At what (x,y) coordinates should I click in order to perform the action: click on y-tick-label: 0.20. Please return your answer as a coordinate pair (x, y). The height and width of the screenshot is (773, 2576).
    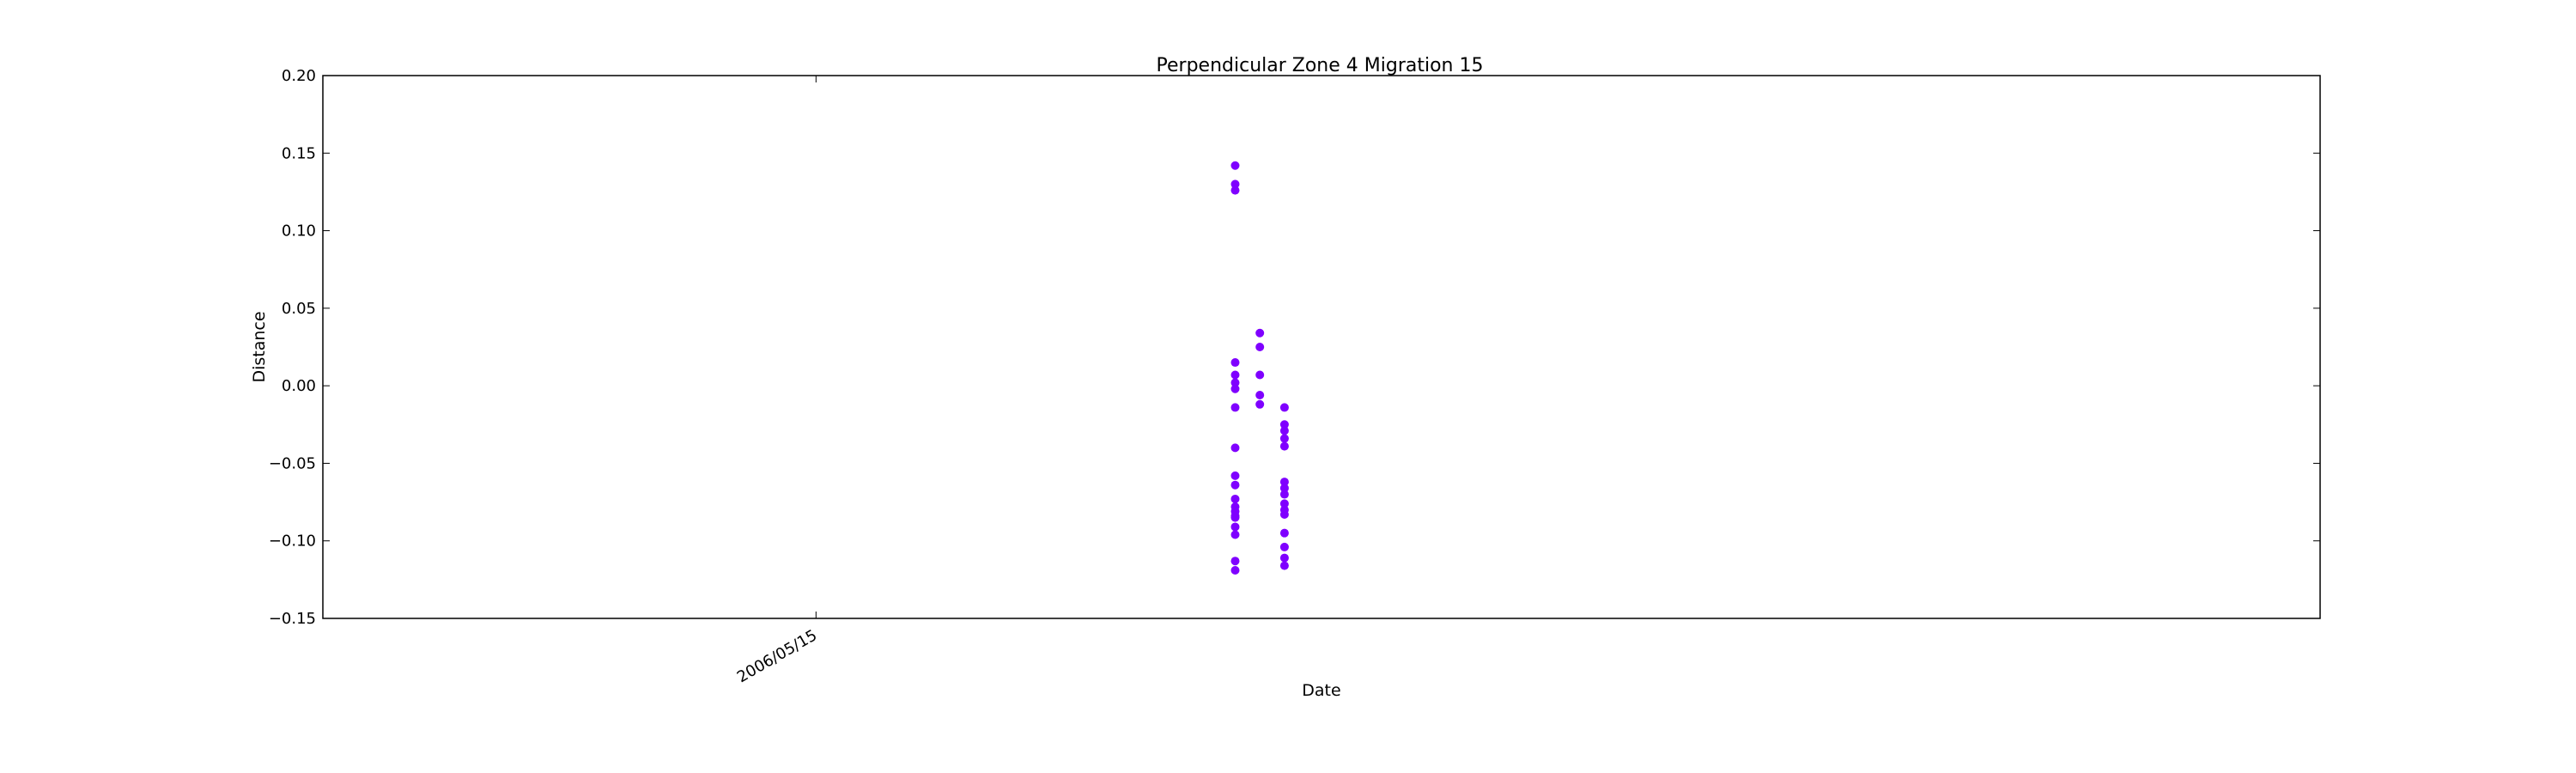
    Looking at the image, I should click on (299, 76).